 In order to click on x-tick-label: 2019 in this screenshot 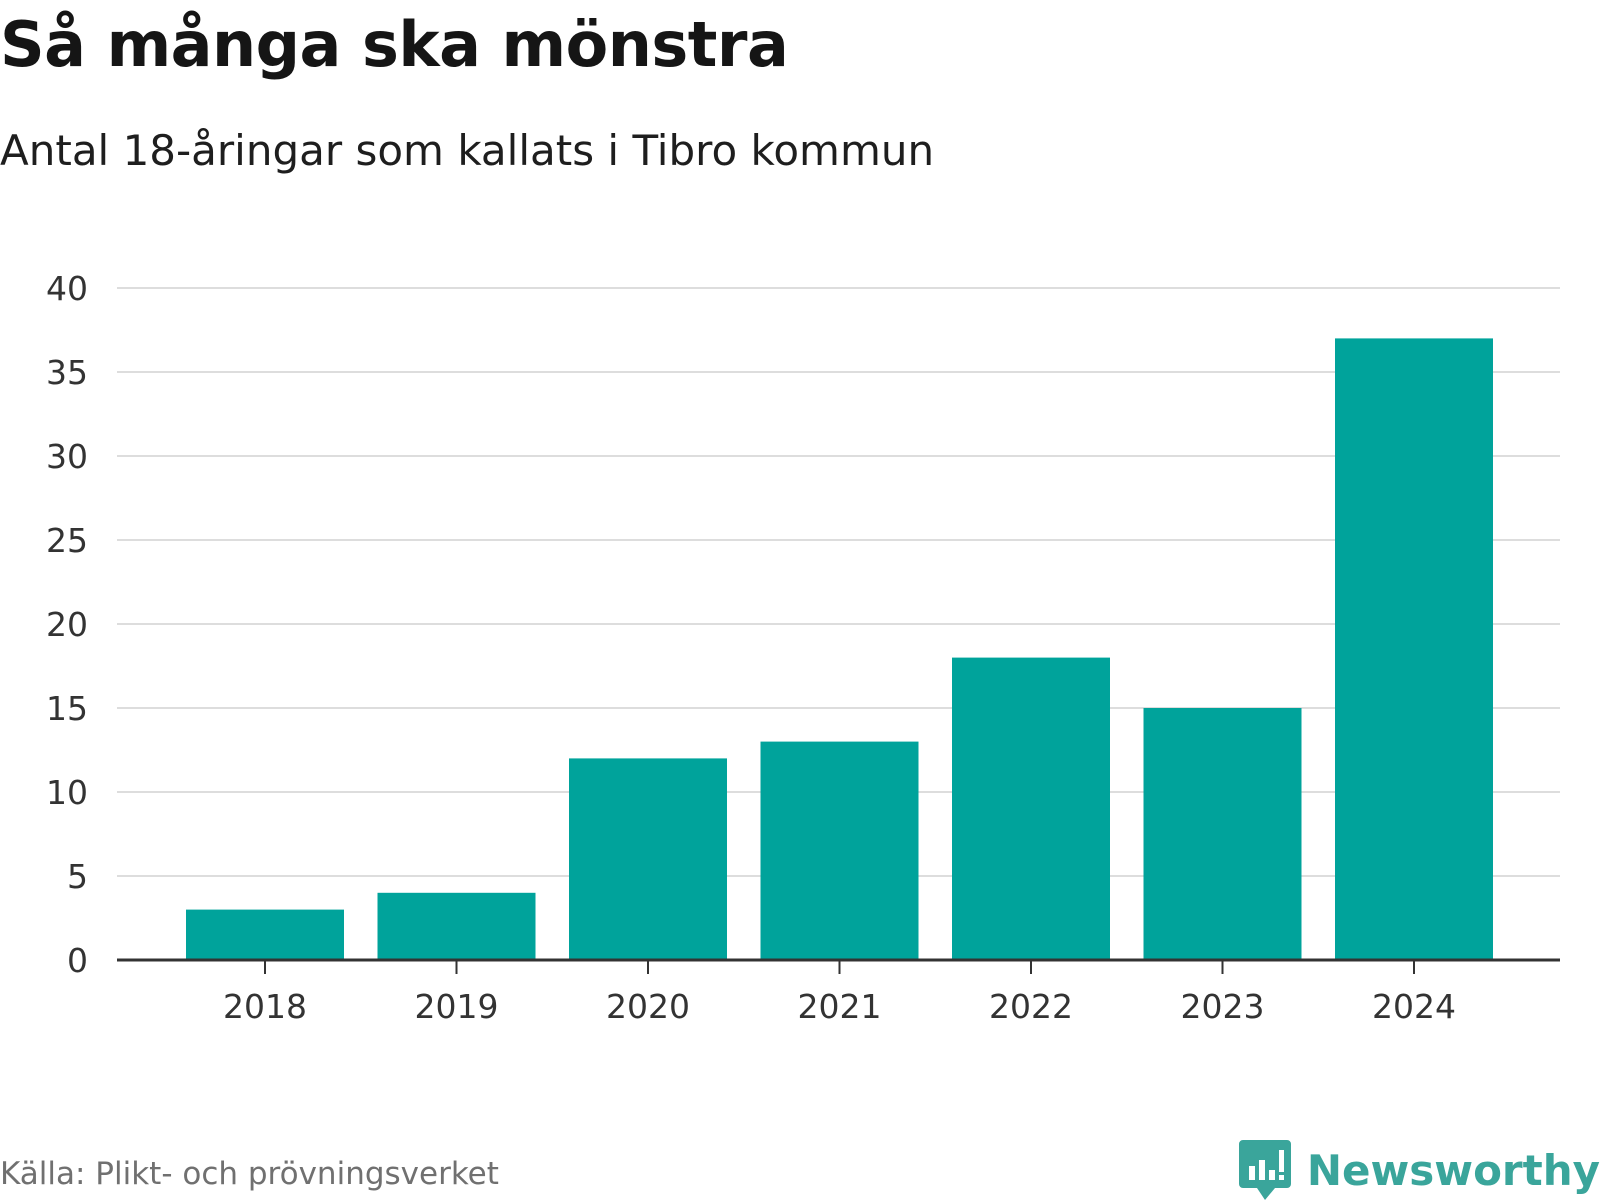, I will do `click(457, 1006)`.